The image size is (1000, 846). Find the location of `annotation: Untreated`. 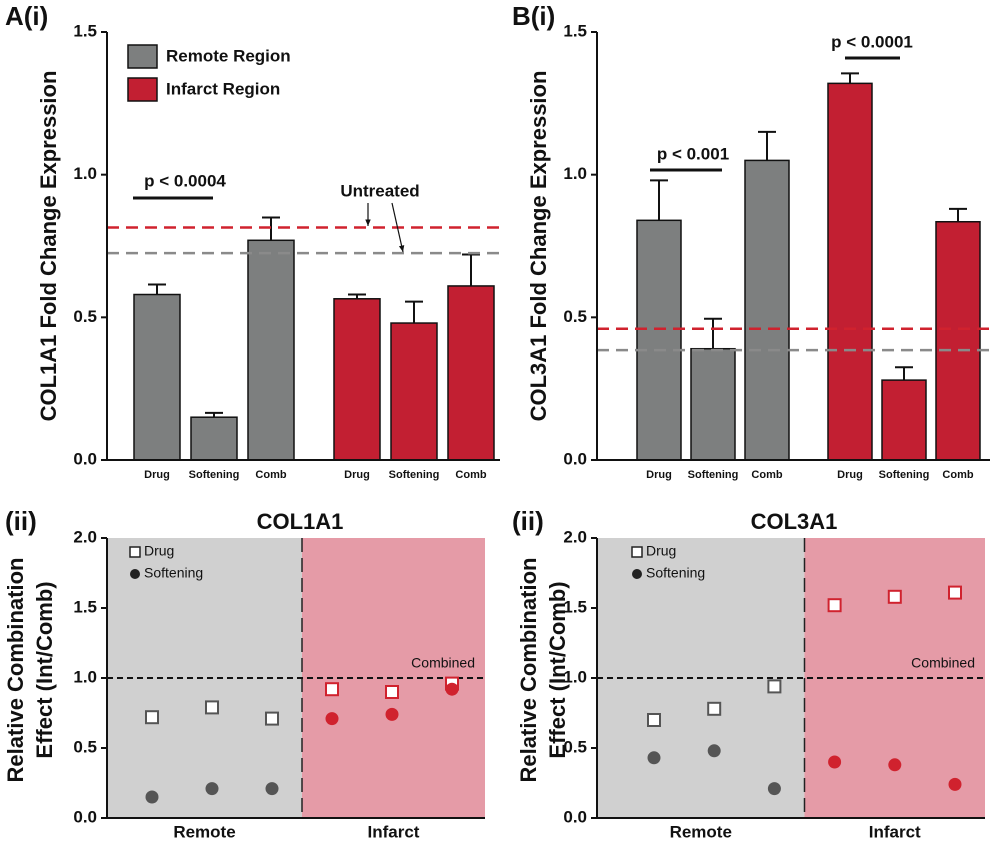

annotation: Untreated is located at coordinates (379, 190).